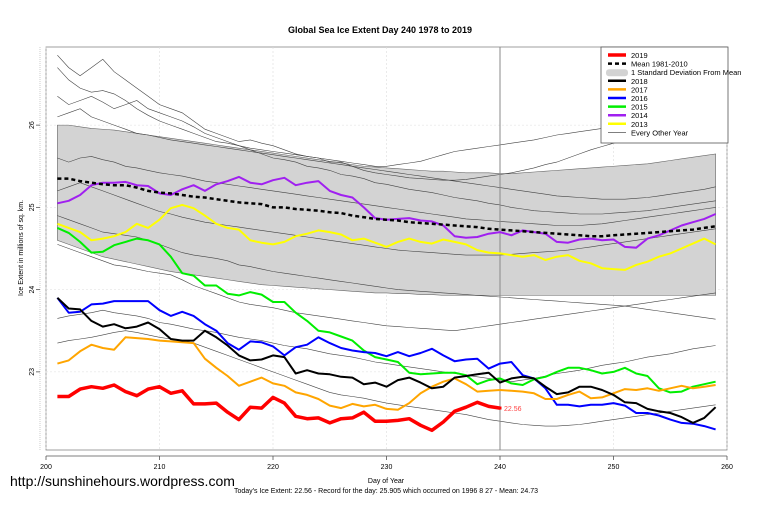  What do you see at coordinates (659, 64) in the screenshot?
I see `legend-entry-label: Mean 1981-2010` at bounding box center [659, 64].